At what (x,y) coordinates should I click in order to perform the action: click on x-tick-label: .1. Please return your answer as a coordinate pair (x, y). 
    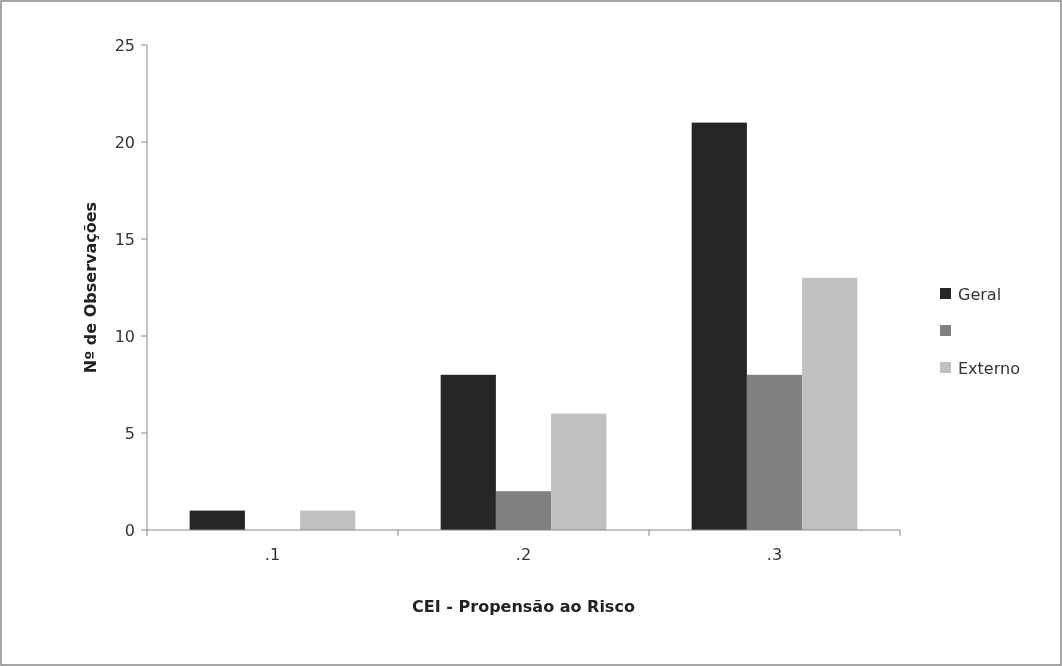
    Looking at the image, I should click on (272, 554).